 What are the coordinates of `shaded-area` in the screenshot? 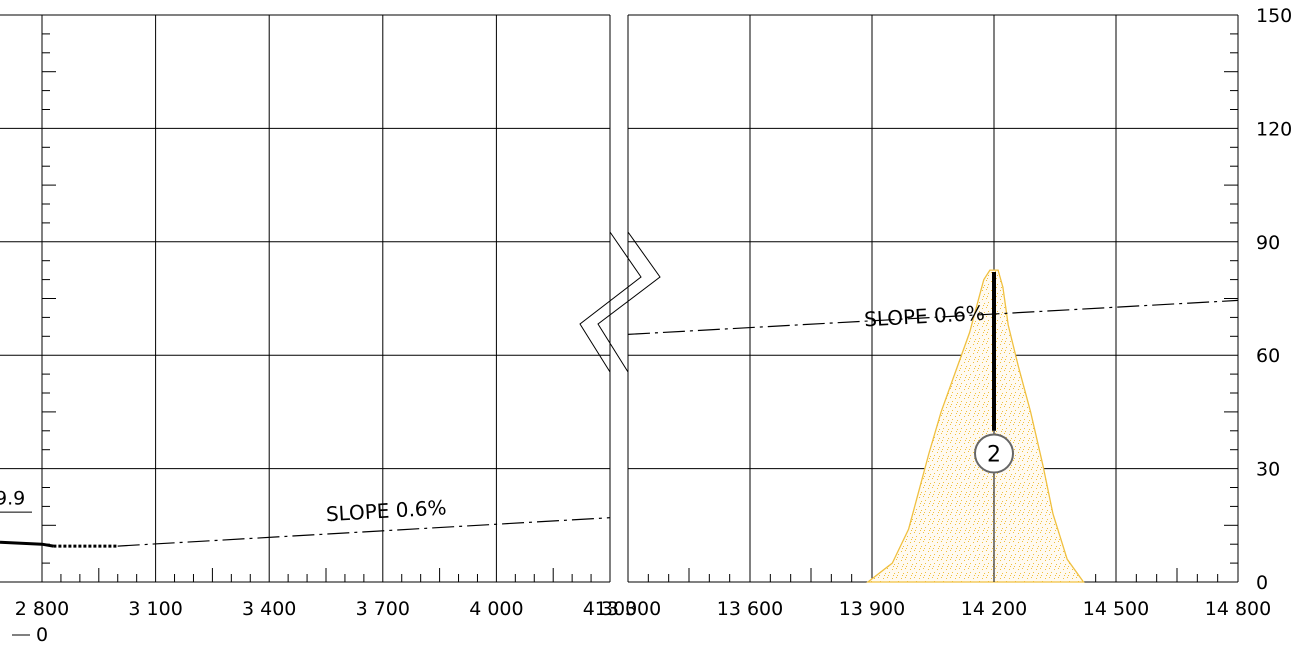 It's located at (975, 426).